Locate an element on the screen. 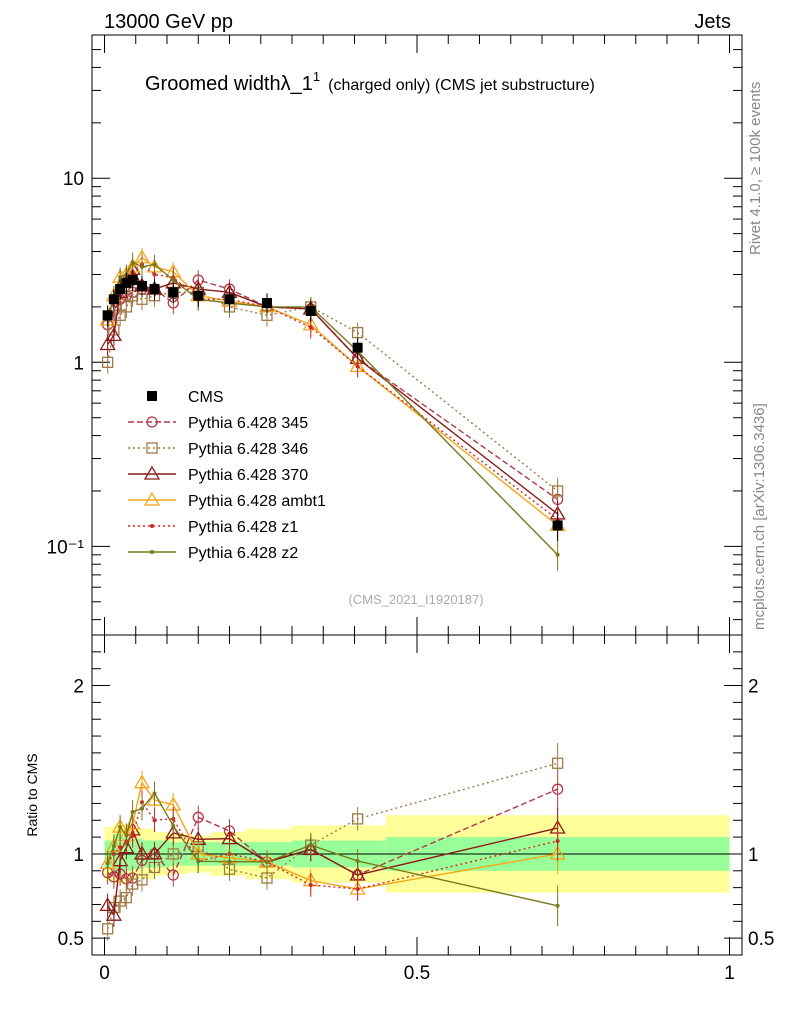  chart-title-symbol: λ_1 is located at coordinates (297, 84).